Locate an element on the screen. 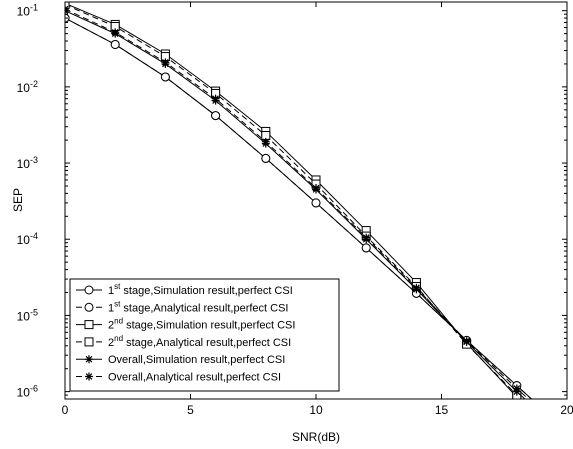 The height and width of the screenshot is (449, 573). legend-item: 2nd stage,Simulation result,perfect CSI is located at coordinates (185, 324).